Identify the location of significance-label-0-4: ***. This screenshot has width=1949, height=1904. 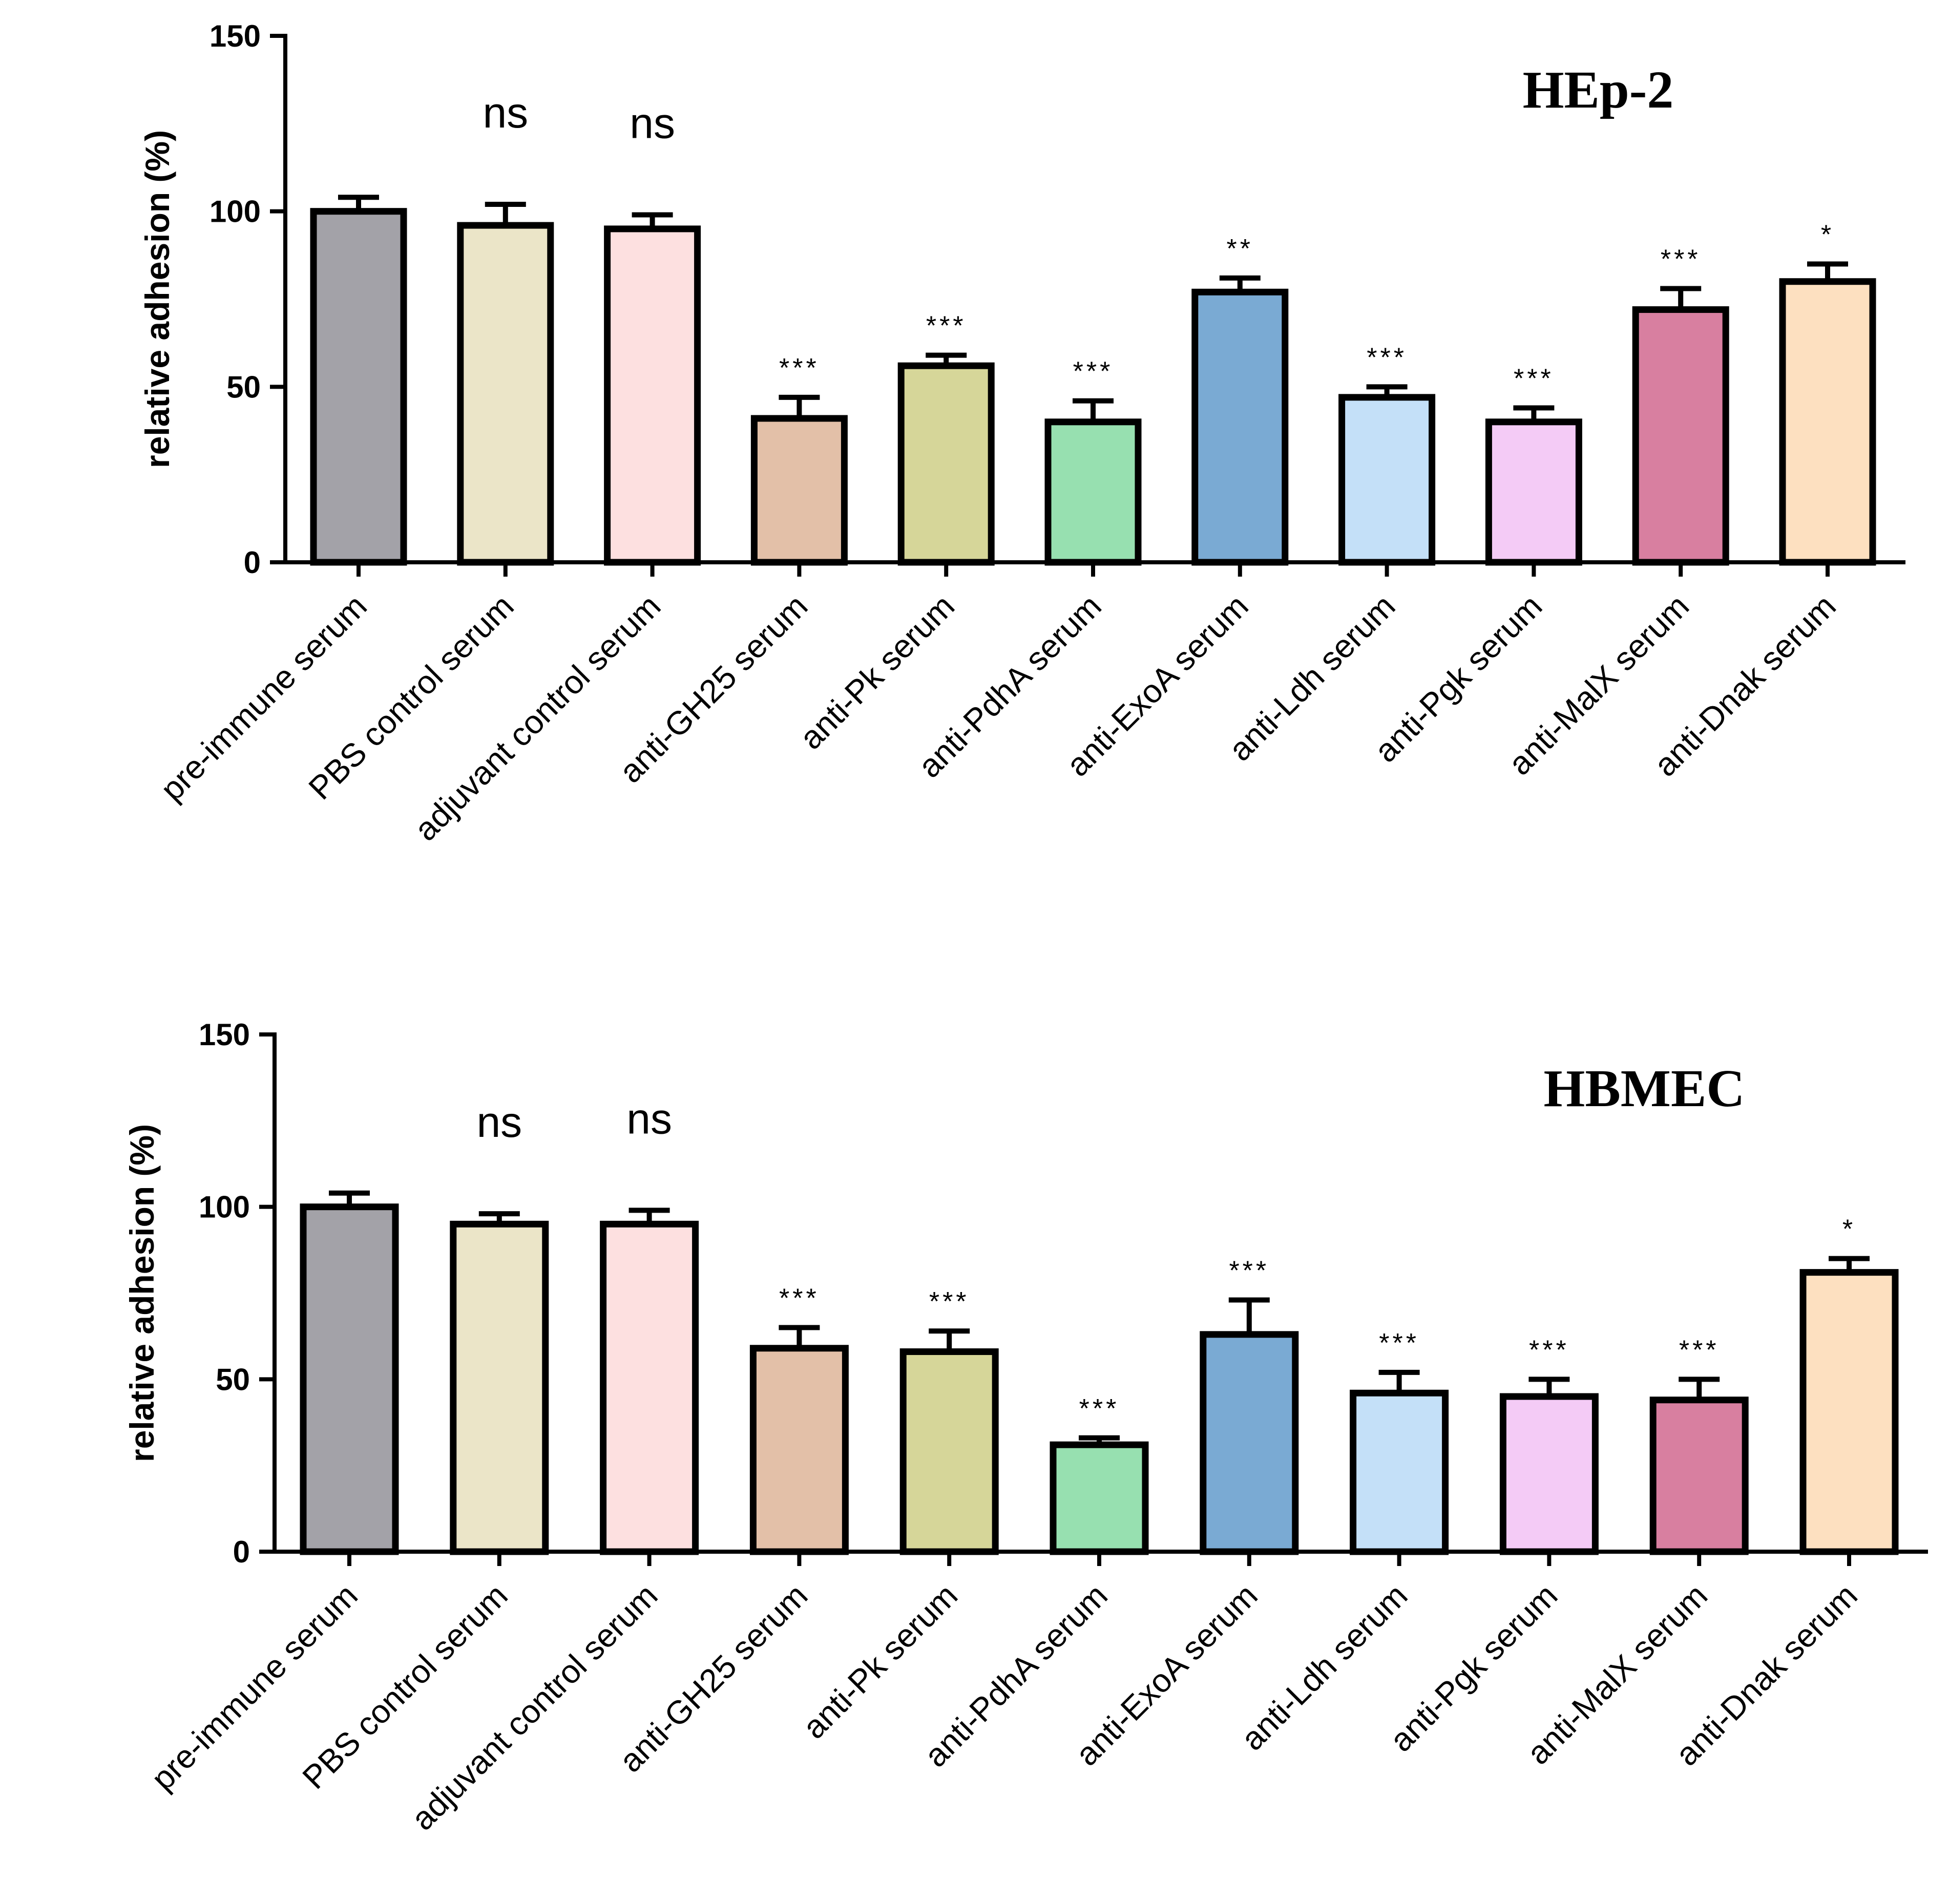
(946, 326).